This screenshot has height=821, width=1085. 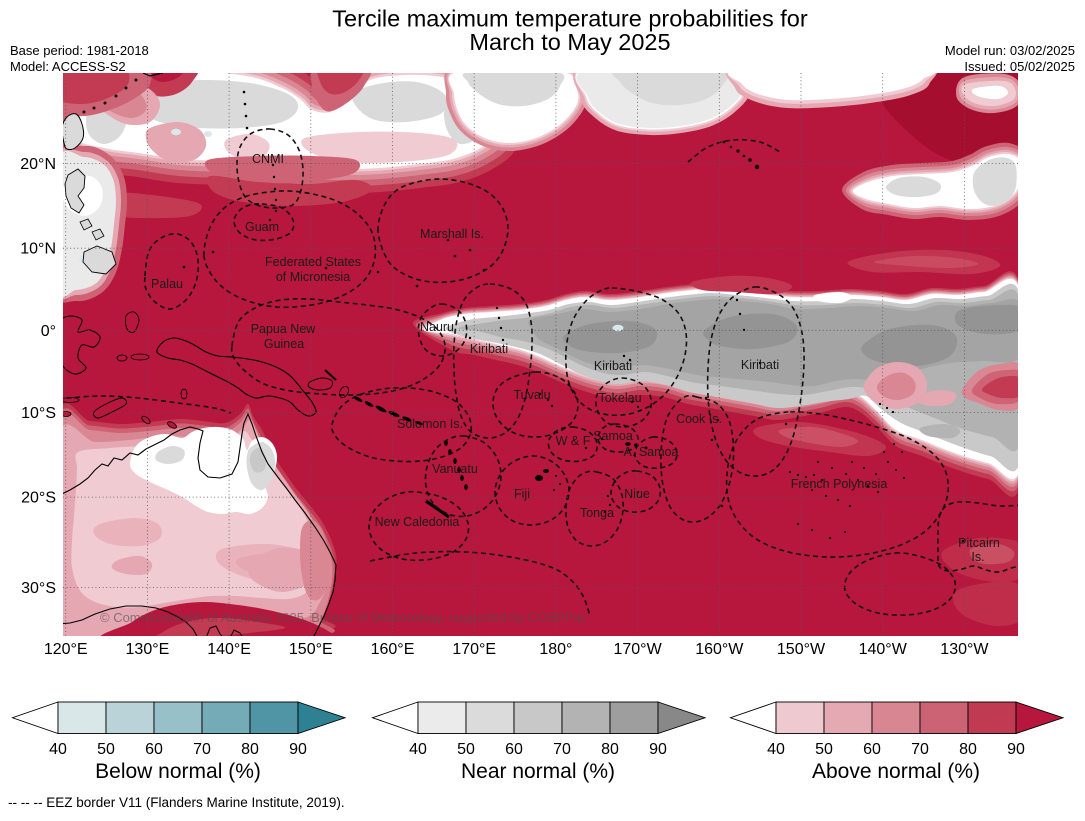 What do you see at coordinates (839, 484) in the screenshot?
I see `svg-text: French Polynesia` at bounding box center [839, 484].